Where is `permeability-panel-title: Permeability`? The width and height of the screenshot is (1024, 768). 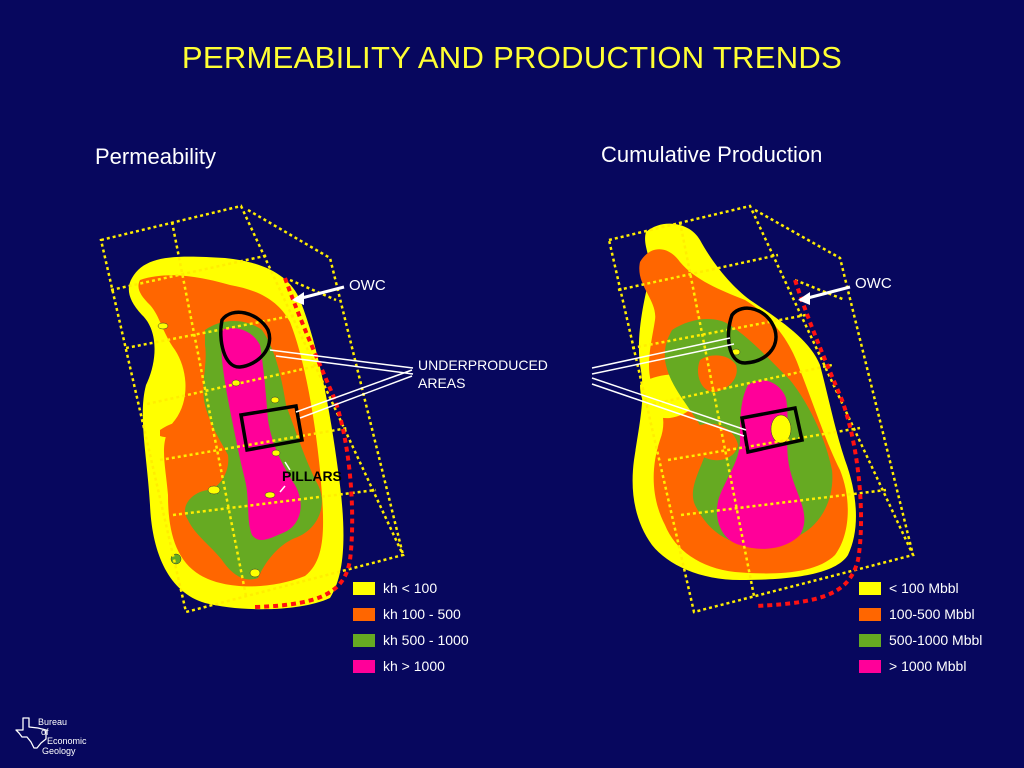 permeability-panel-title: Permeability is located at coordinates (156, 156).